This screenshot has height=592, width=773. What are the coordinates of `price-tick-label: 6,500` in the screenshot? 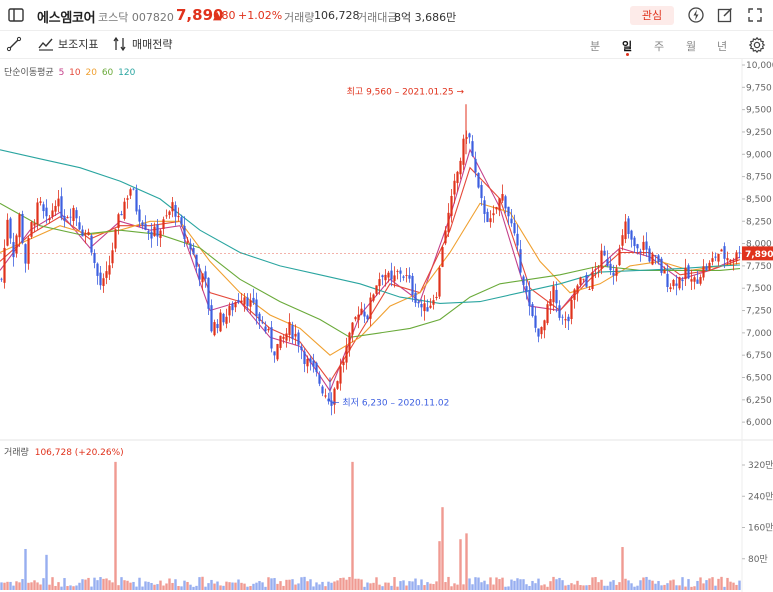 It's located at (759, 379).